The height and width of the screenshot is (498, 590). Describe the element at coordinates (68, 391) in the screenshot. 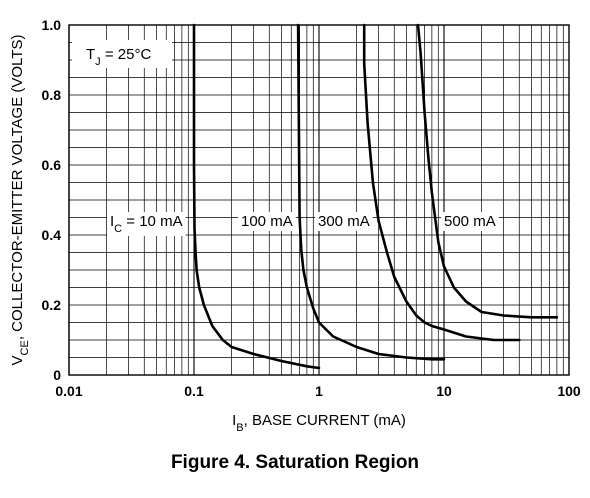

I see `x-tick-label: 0.01` at that location.